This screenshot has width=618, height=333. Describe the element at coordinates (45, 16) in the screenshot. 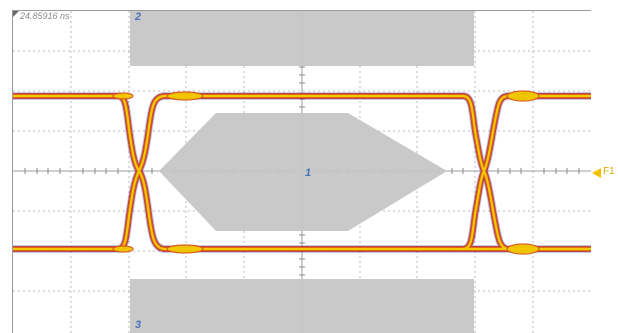

I see `timestamp-readout: 24.85916 ns` at that location.